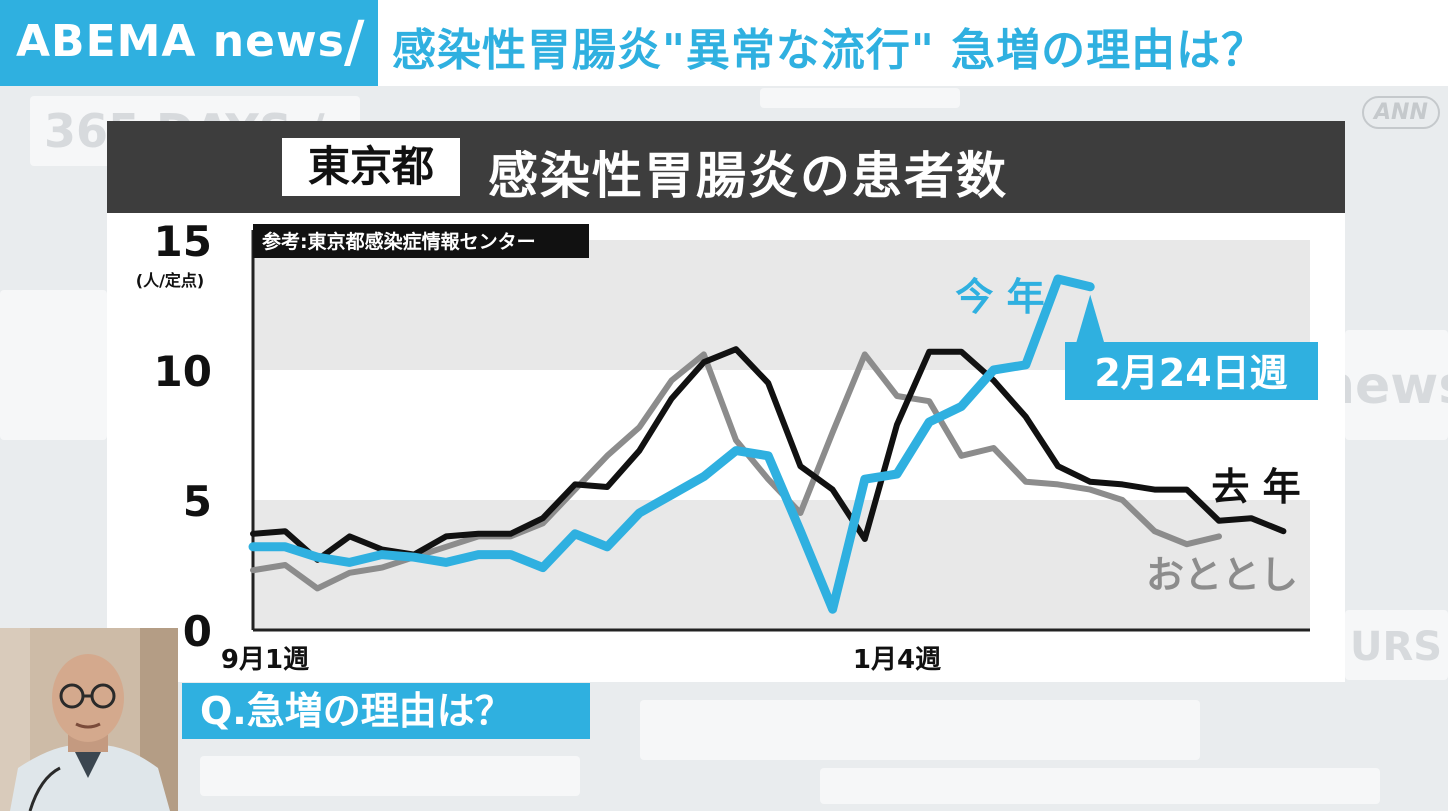 The image size is (1448, 811). Describe the element at coordinates (1222, 575) in the screenshot. I see `series-label-0: おととし` at that location.